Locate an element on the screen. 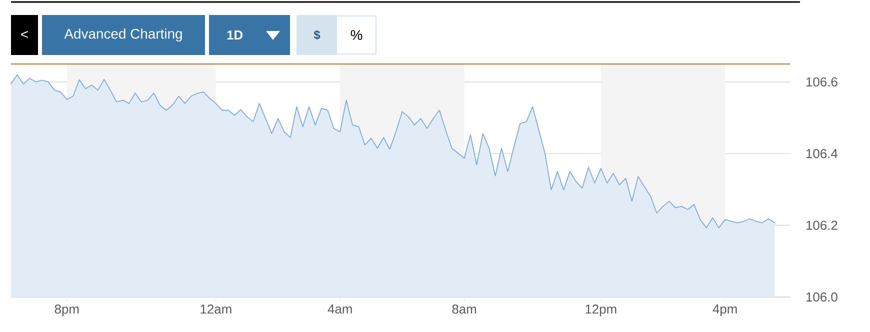  x-tick-label: 4pm is located at coordinates (724, 310).